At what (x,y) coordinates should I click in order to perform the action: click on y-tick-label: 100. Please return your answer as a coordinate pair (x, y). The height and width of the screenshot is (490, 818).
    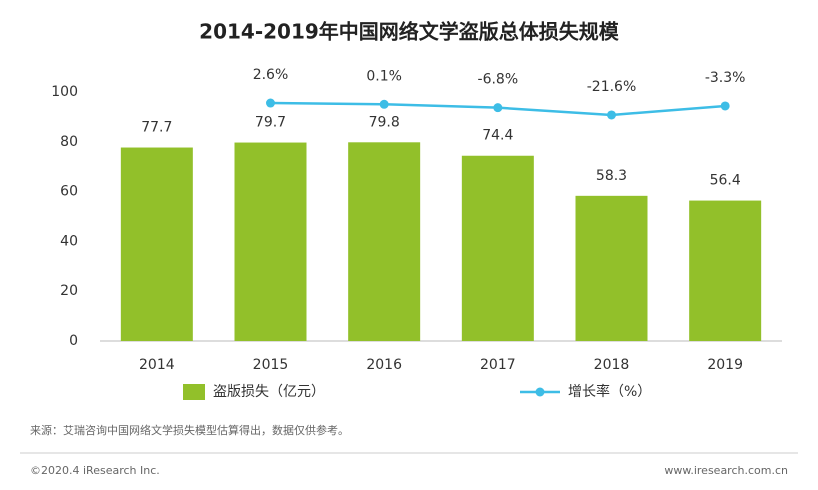
    Looking at the image, I should click on (64, 92).